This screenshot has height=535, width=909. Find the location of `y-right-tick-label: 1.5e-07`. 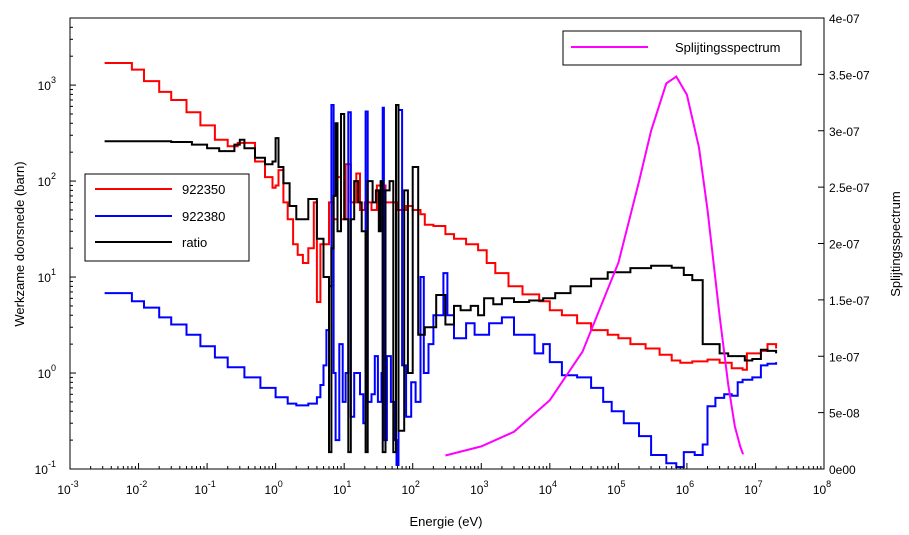

y-right-tick-label: 1.5e-07 is located at coordinates (849, 301).